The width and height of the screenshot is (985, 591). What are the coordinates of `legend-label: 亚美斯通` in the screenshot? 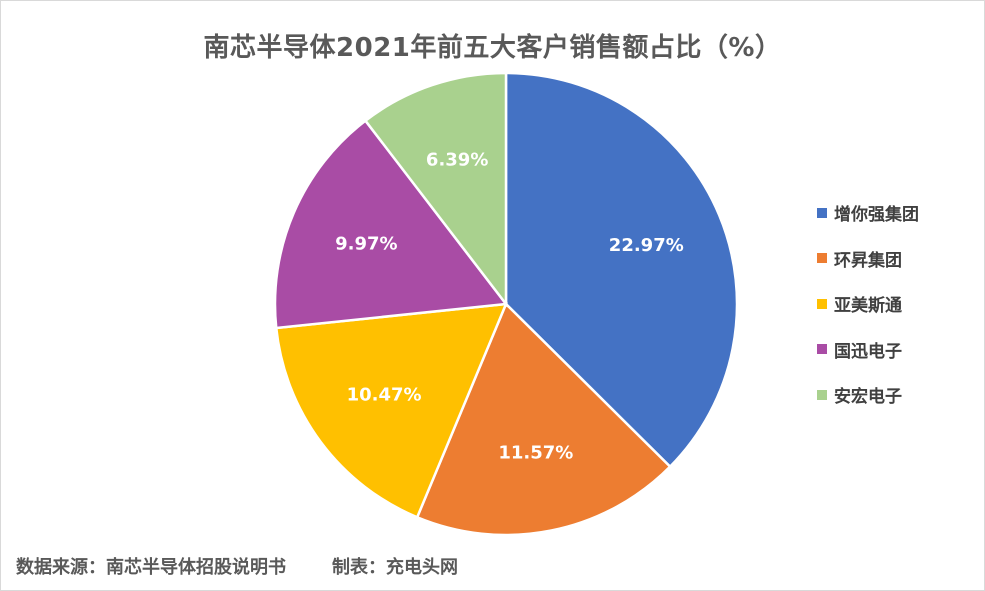 It's located at (868, 306).